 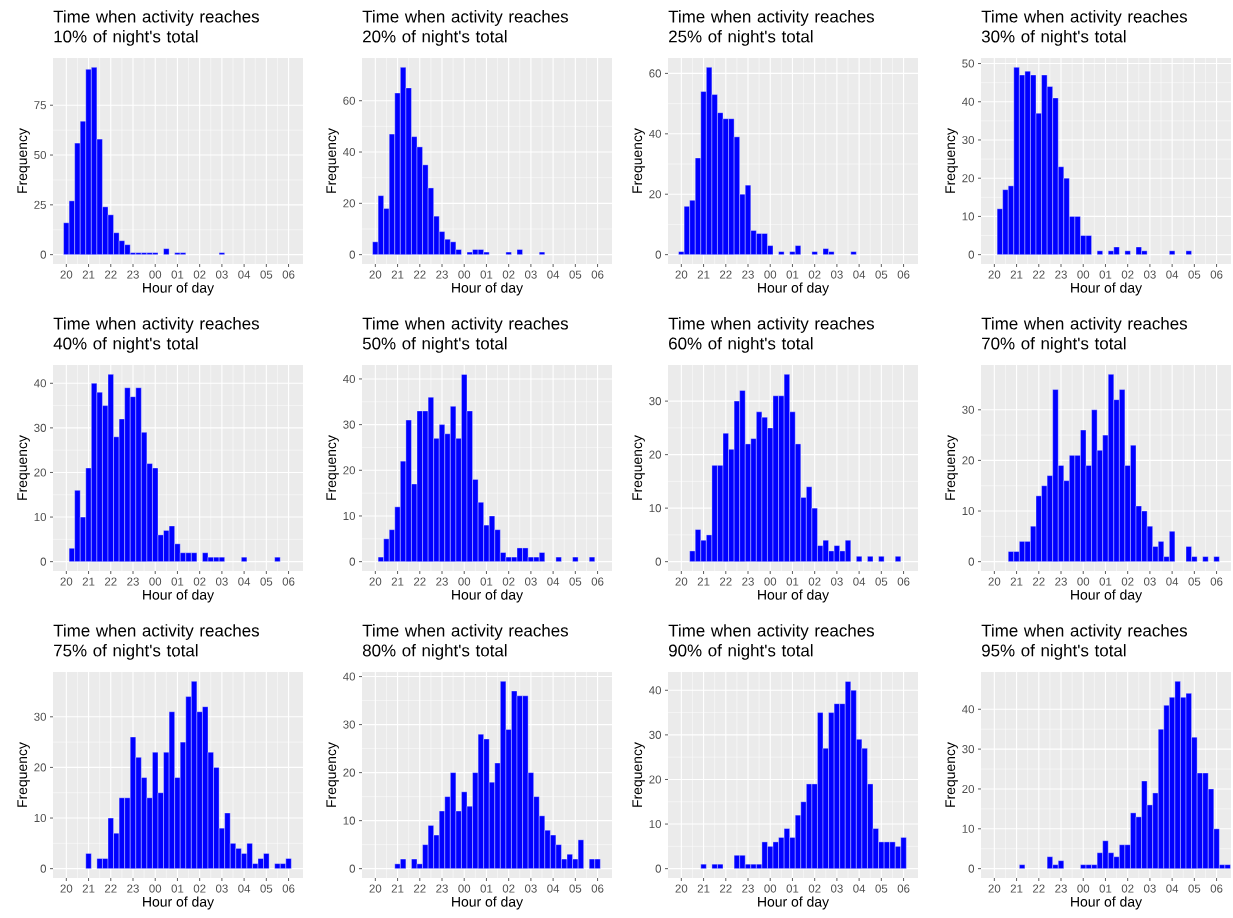 What do you see at coordinates (156, 642) in the screenshot?
I see `chart-title: Time when activity reaches 75% of night's total` at bounding box center [156, 642].